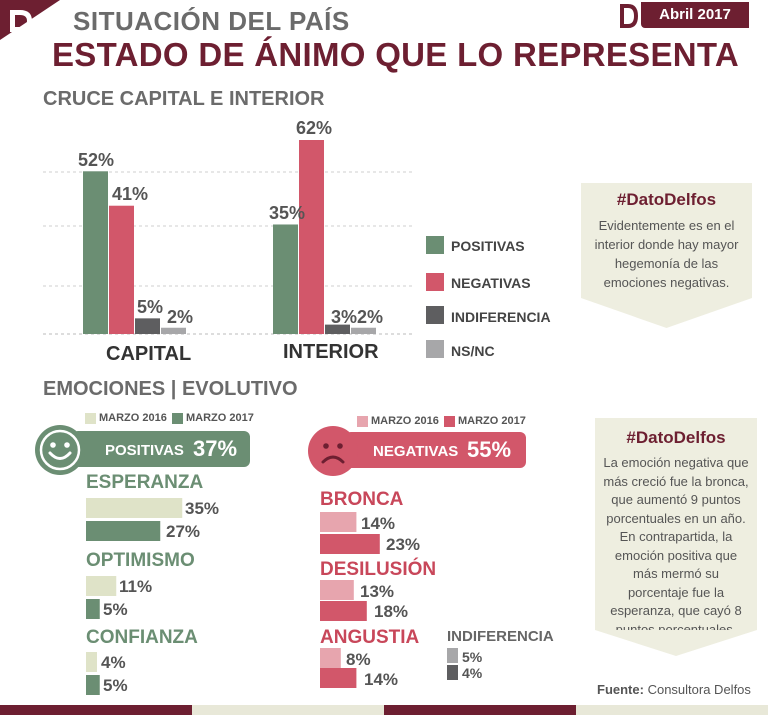  What do you see at coordinates (144, 450) in the screenshot?
I see `positivas-total-label: POSITIVAS` at bounding box center [144, 450].